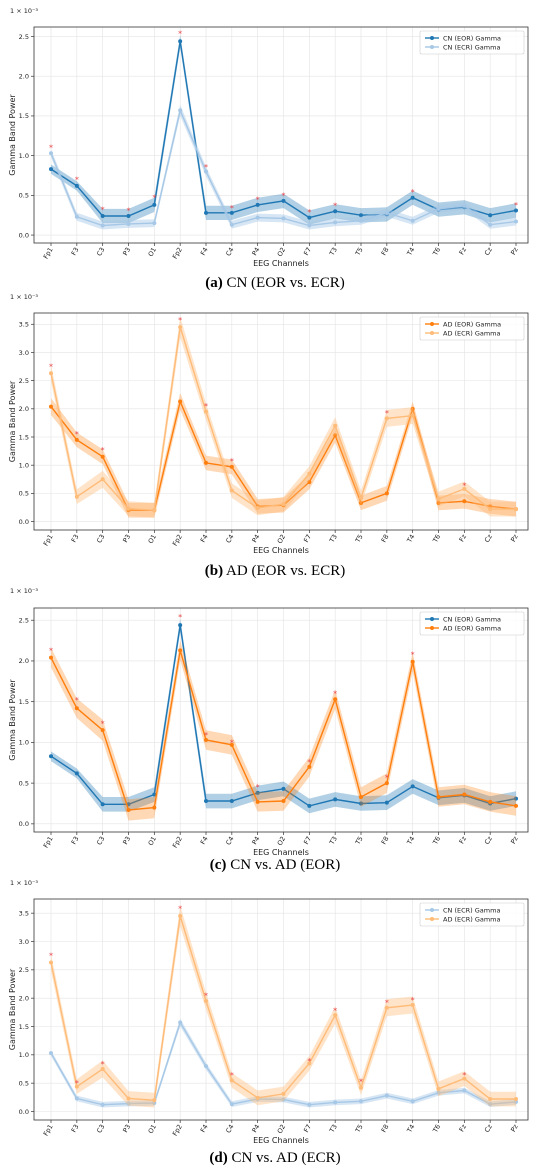  Describe the element at coordinates (24, 37) in the screenshot. I see `y-tick-label: 2.5` at that location.